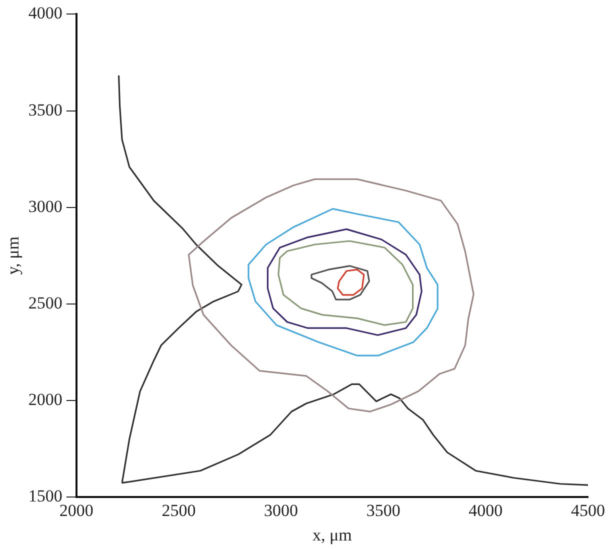 This screenshot has height=550, width=610. What do you see at coordinates (179, 510) in the screenshot?
I see `x-tick-label: 2500` at bounding box center [179, 510].